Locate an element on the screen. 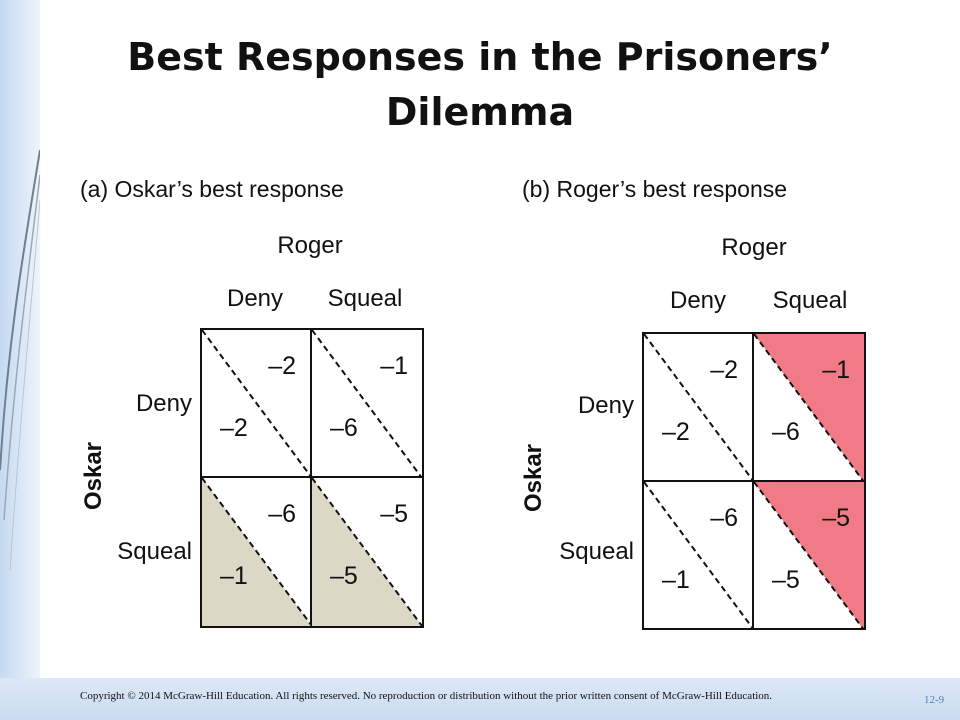 Image resolution: width=960 pixels, height=720 pixels. slide-left-decoration is located at coordinates (20, 360).